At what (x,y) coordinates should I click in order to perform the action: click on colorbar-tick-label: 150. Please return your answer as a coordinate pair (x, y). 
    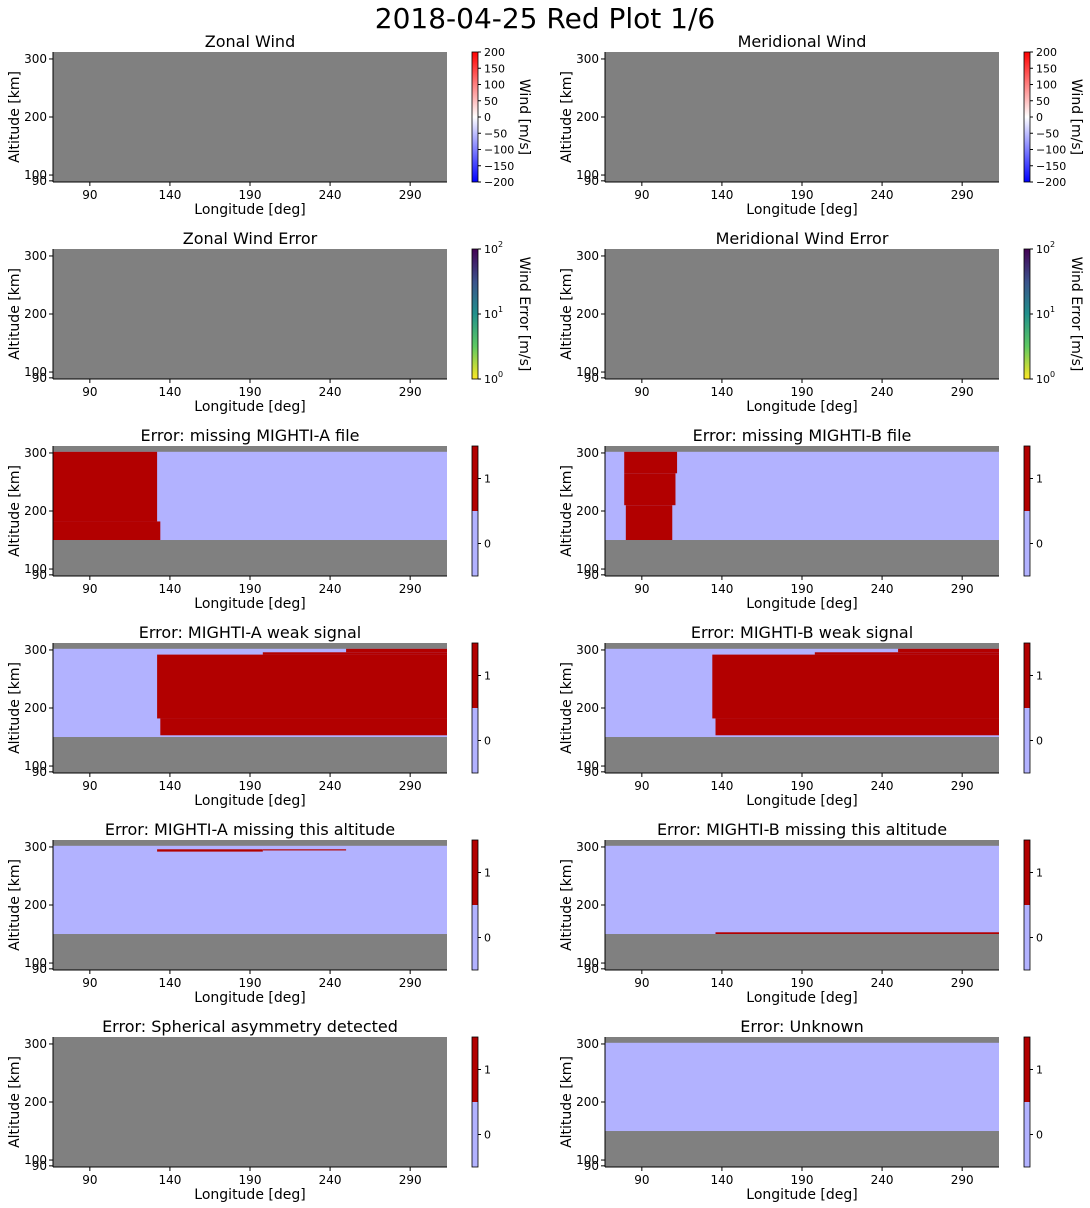
    Looking at the image, I should click on (494, 68).